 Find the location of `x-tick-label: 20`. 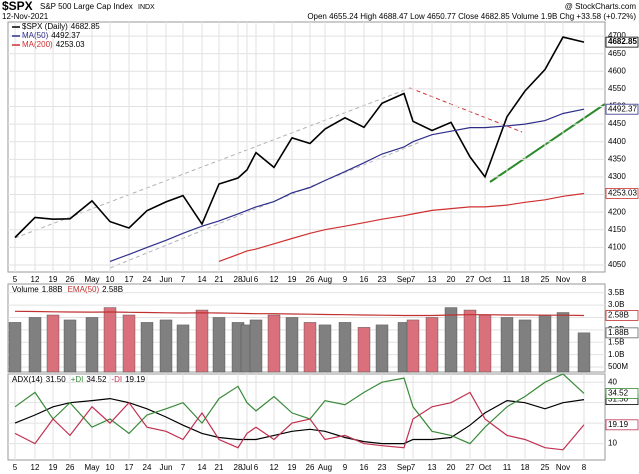

x-tick-label: 20 is located at coordinates (451, 467).